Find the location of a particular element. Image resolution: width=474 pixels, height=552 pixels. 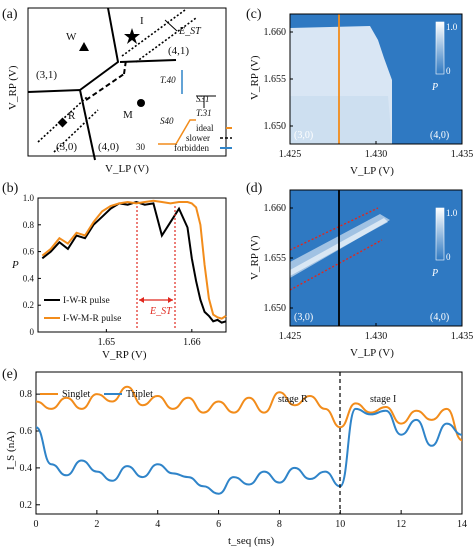

est-label: E_ST is located at coordinates (190, 31).